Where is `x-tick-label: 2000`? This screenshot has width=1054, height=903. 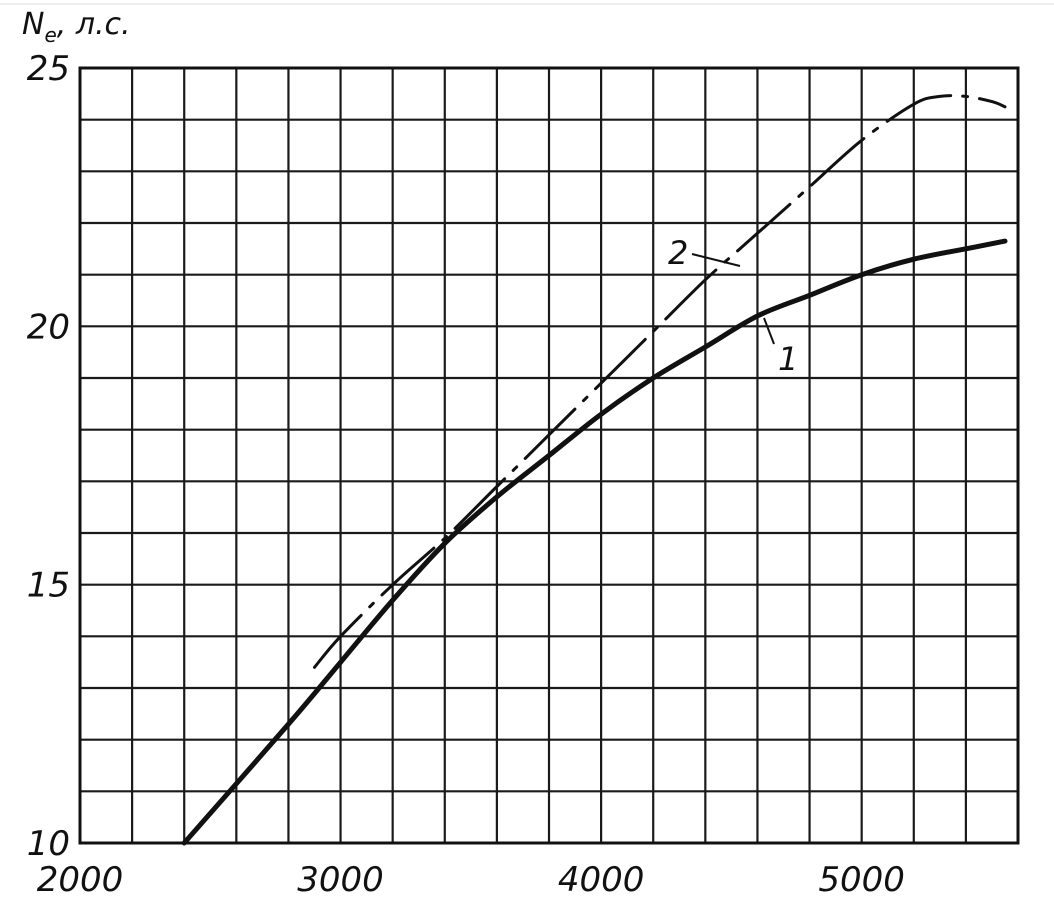 x-tick-label: 2000 is located at coordinates (80, 880).